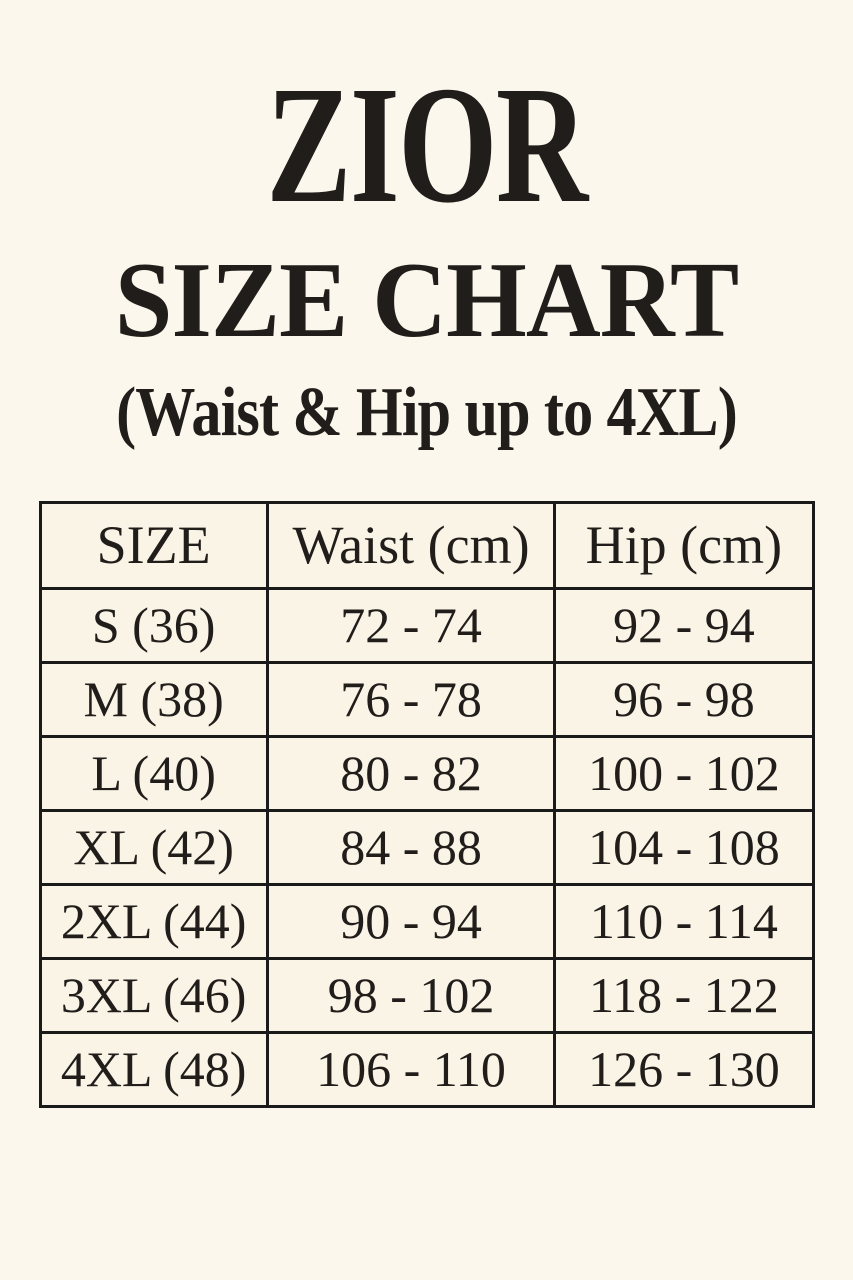  I want to click on header-row: SIZE Waist (cm) Hip (cm), so click(426, 545).